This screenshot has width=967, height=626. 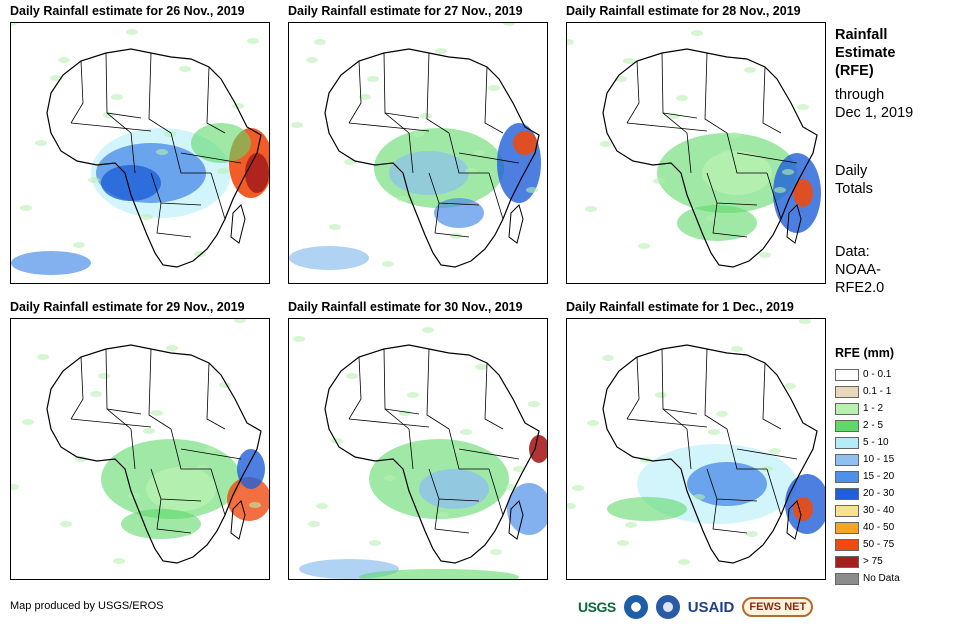 What do you see at coordinates (867, 544) in the screenshot?
I see `legend-item: 50 - 75` at bounding box center [867, 544].